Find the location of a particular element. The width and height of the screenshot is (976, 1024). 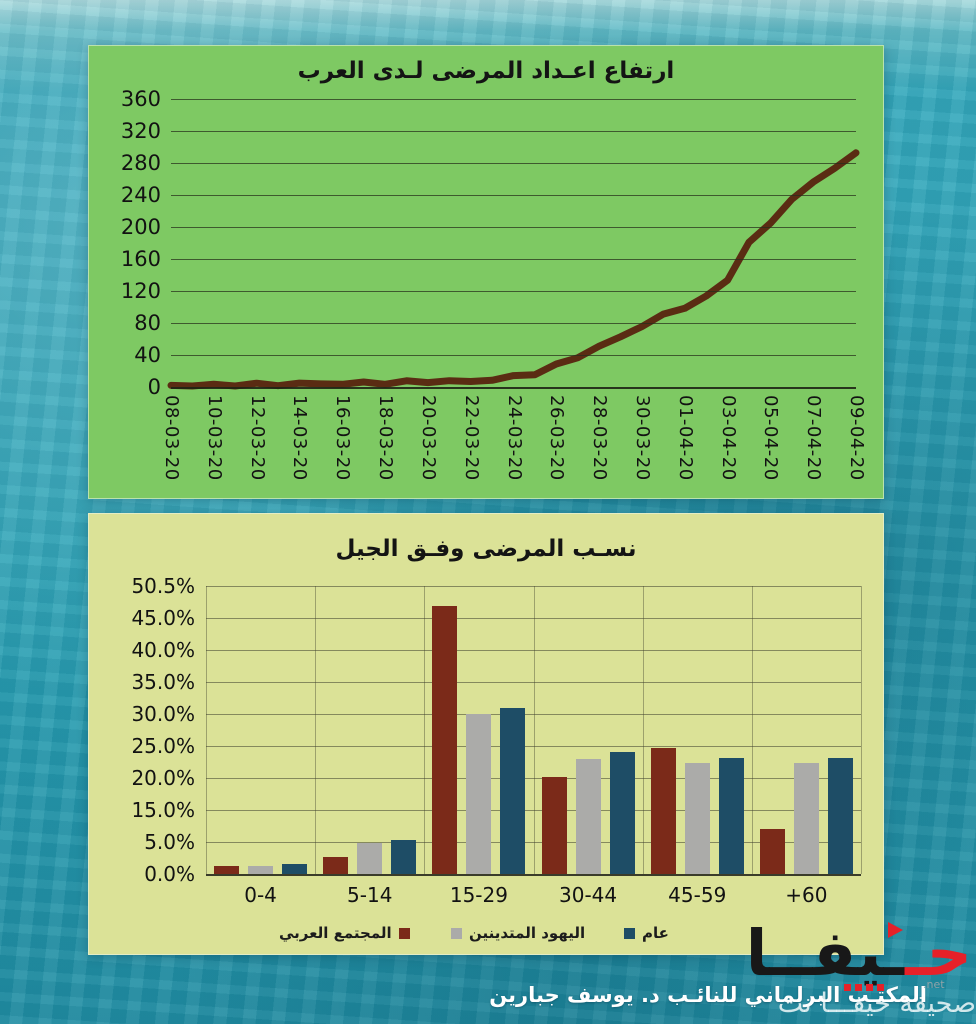

x-tick-label: 18-03-20 is located at coordinates (386, 438).